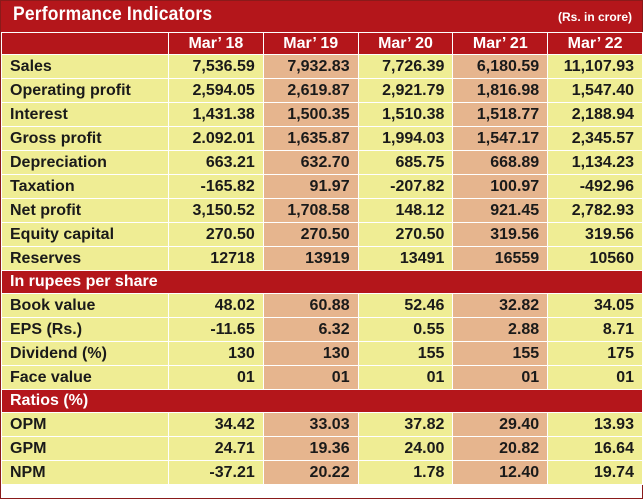 The height and width of the screenshot is (499, 643). Describe the element at coordinates (85, 234) in the screenshot. I see `row-label: Equity capital` at that location.